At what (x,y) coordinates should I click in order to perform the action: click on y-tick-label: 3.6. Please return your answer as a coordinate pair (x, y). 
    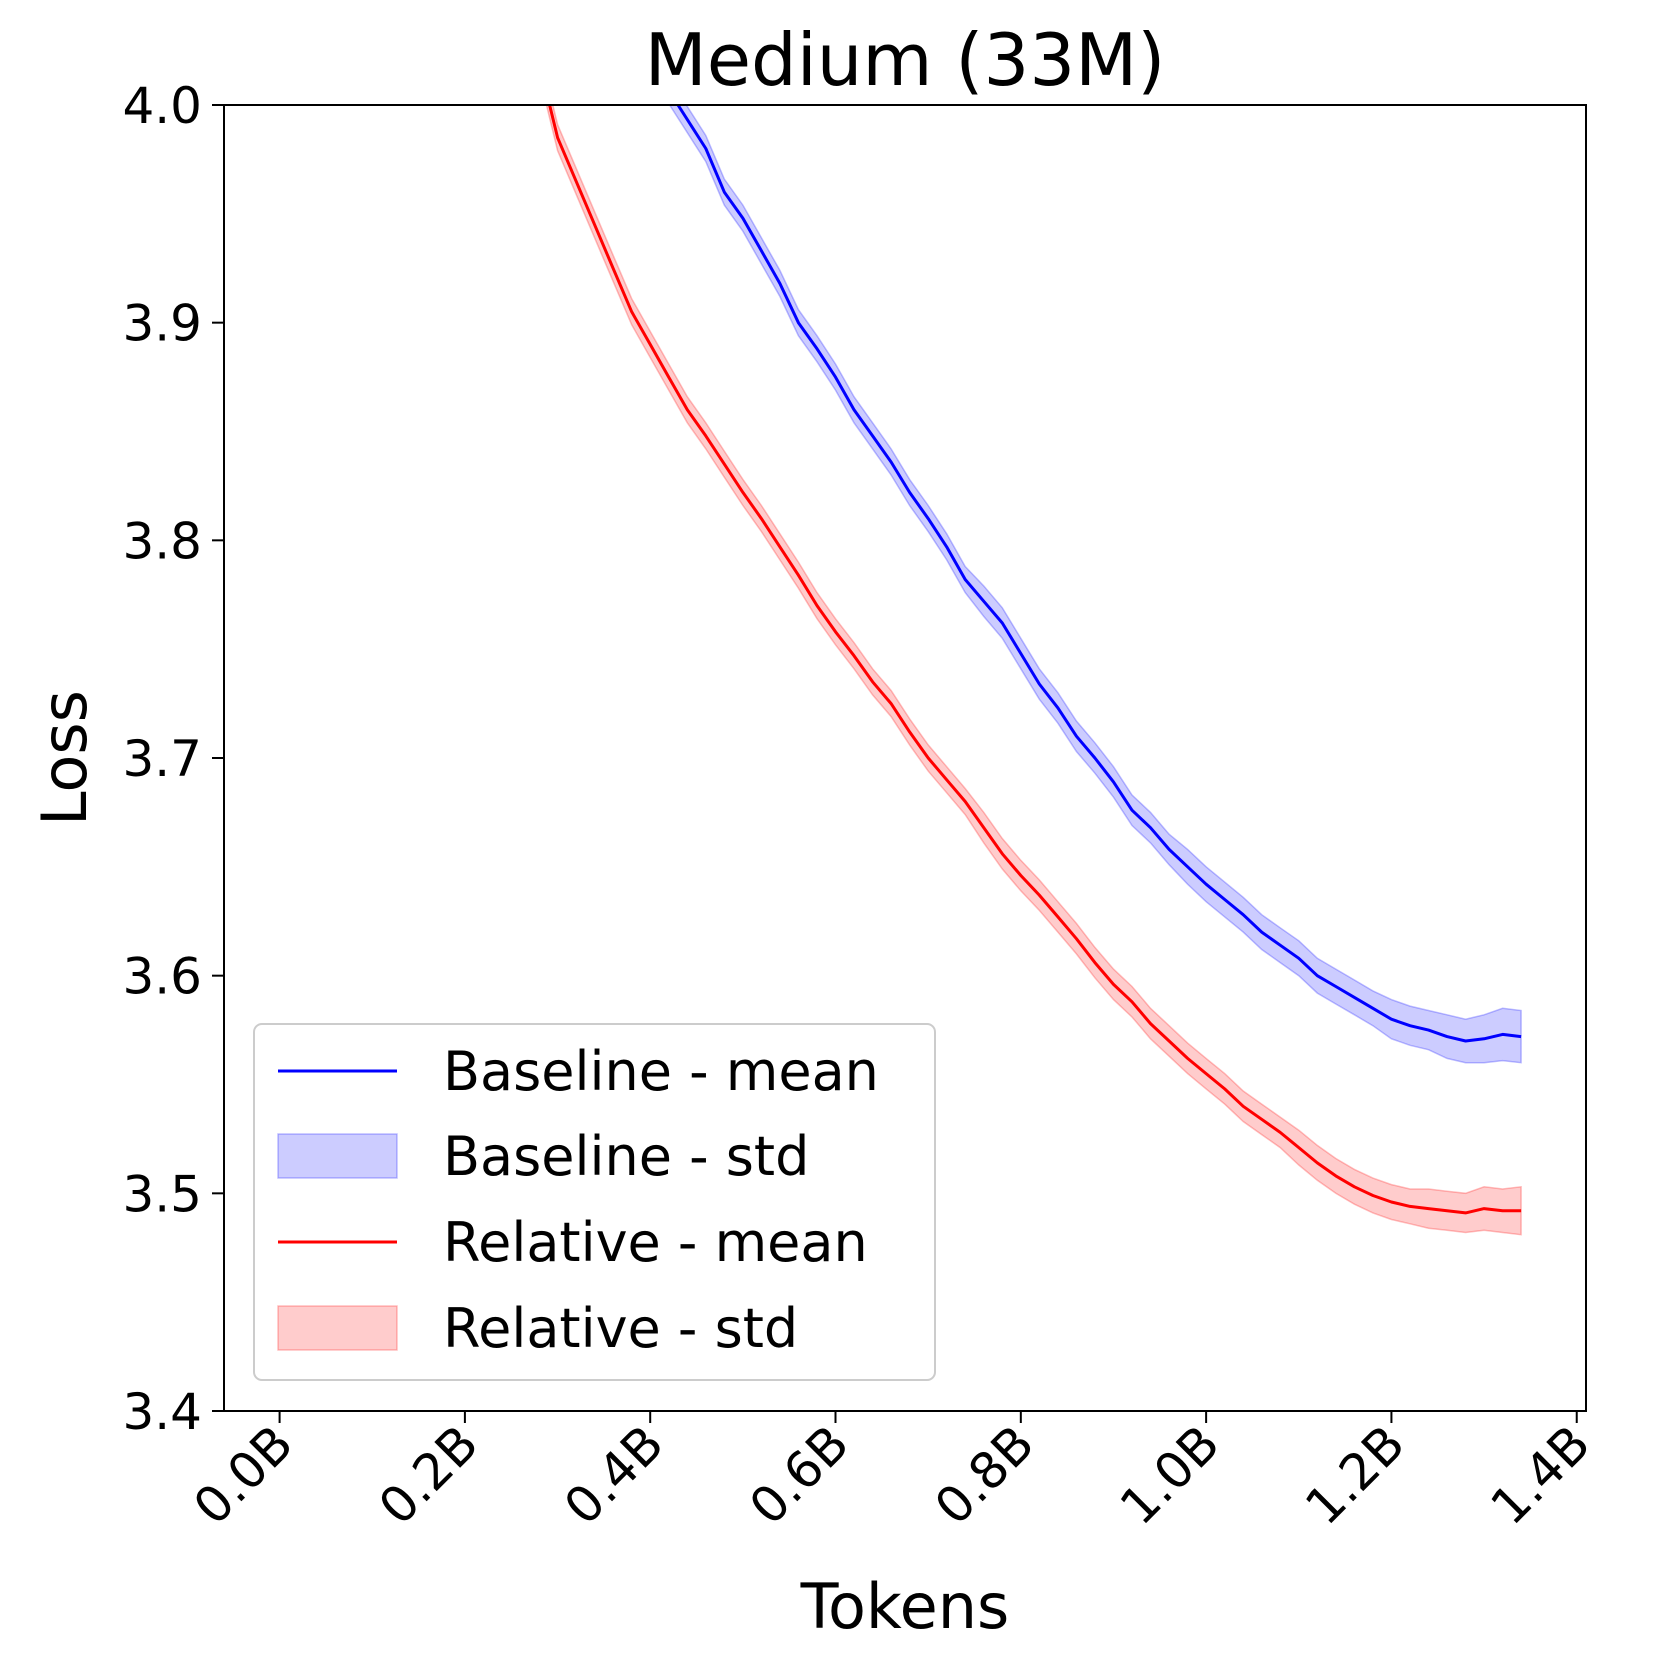
    Looking at the image, I should click on (162, 977).